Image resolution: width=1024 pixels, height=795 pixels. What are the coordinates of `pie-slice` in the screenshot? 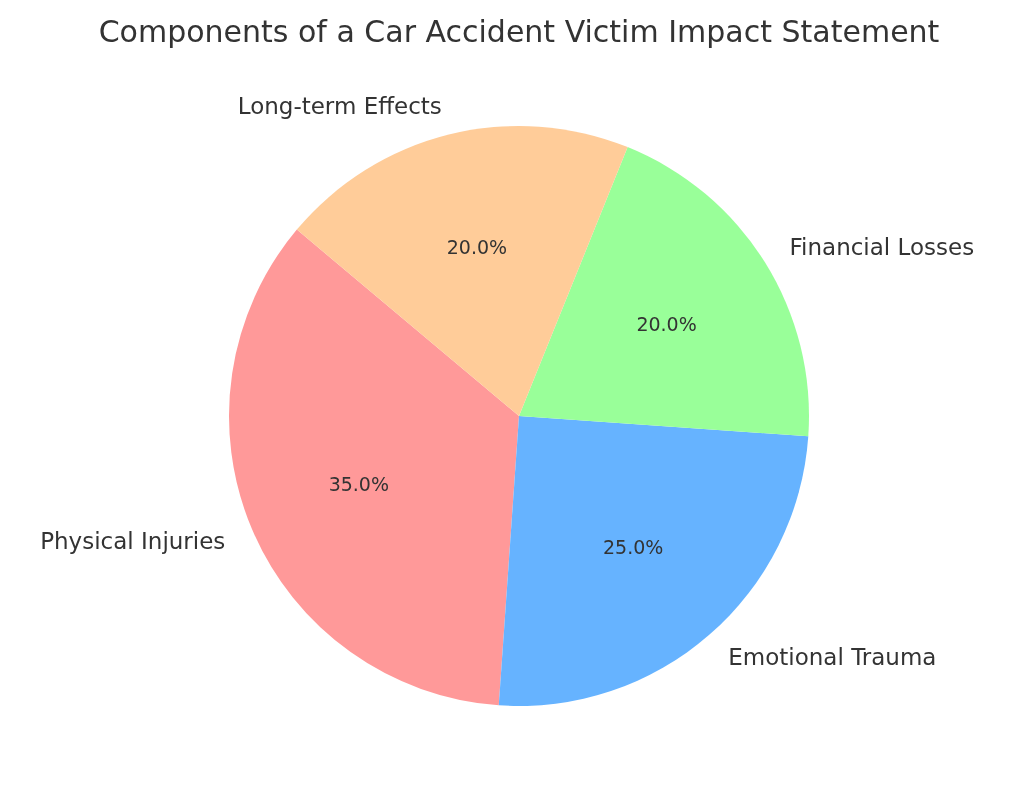 It's located at (462, 271).